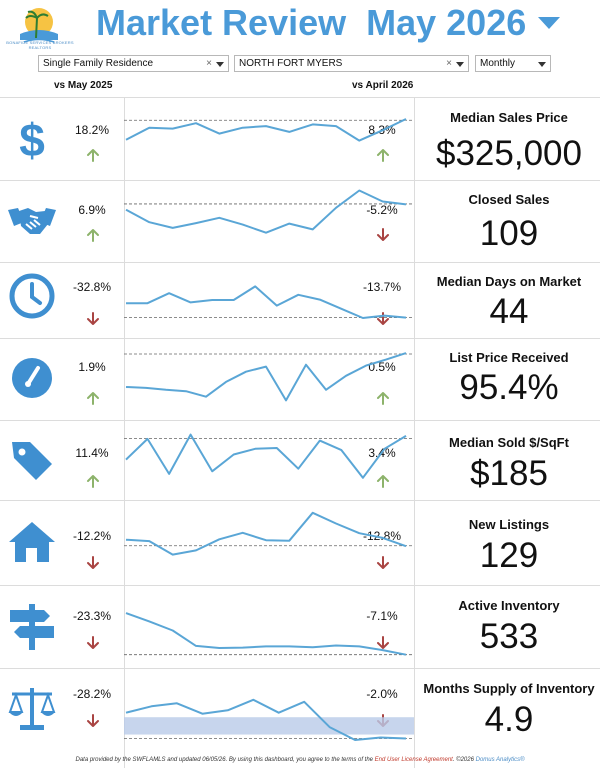 Image resolution: width=600 pixels, height=776 pixels. Describe the element at coordinates (382, 210) in the screenshot. I see `mom-change: -5.2%` at that location.